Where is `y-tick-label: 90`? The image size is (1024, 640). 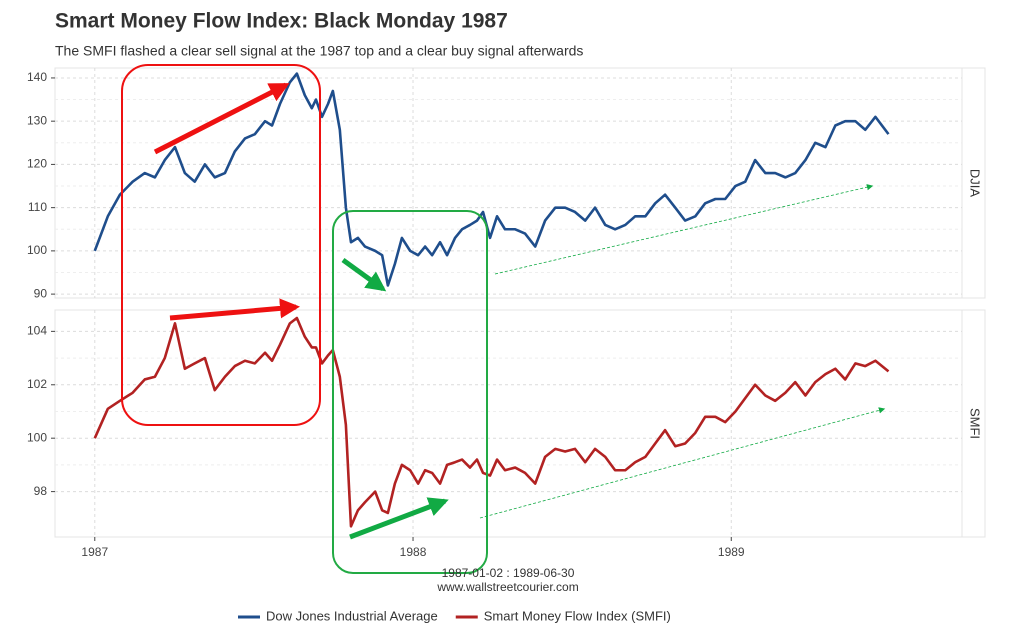 y-tick-label: 90 is located at coordinates (41, 293).